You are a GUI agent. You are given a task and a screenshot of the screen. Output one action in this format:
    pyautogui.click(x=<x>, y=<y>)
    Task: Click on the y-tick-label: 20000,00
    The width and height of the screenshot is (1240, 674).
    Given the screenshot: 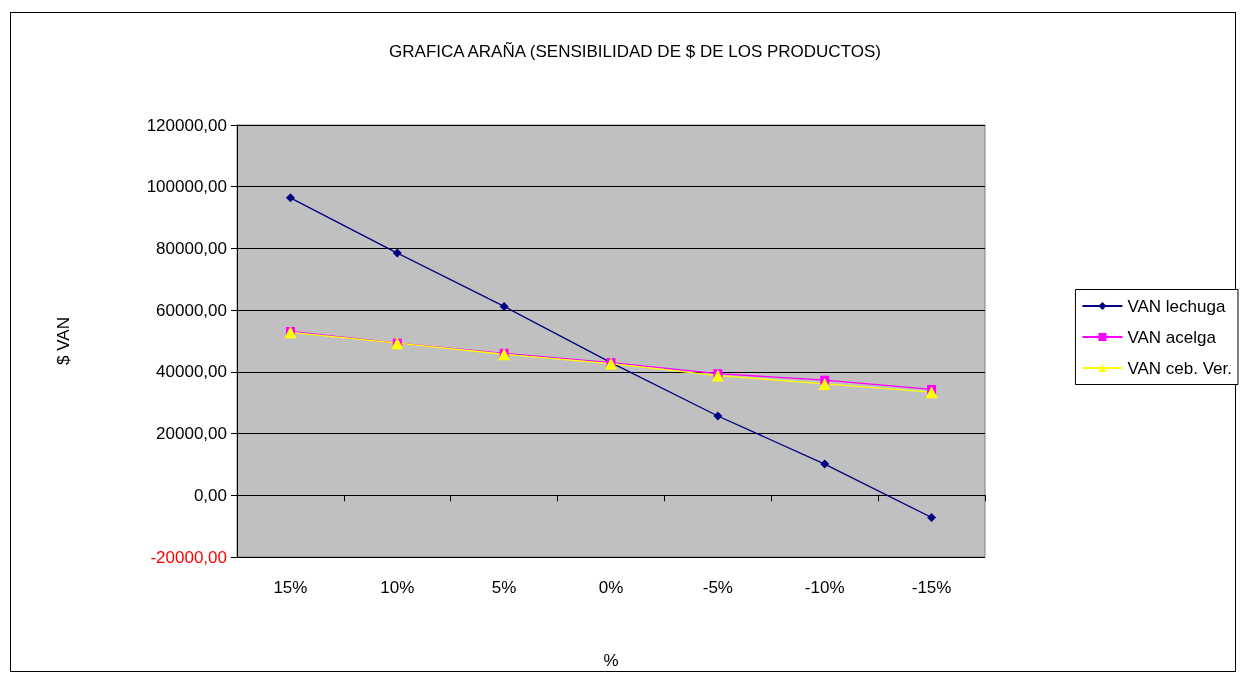 What is the action you would take?
    pyautogui.click(x=191, y=434)
    